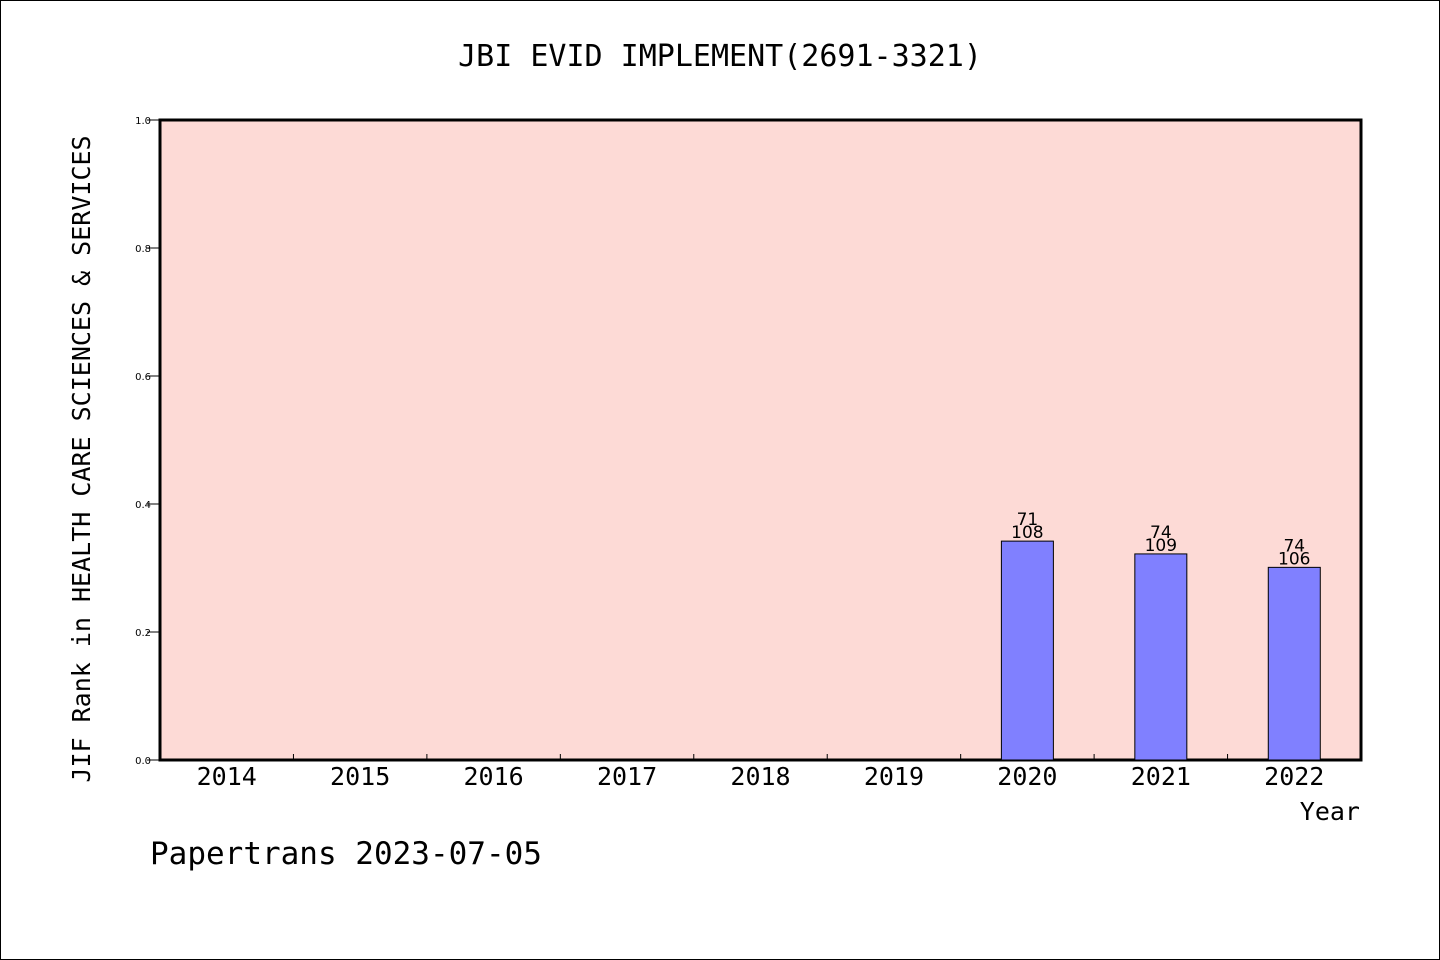 This screenshot has width=1440, height=960. I want to click on x-axis: 2014 2015 2016 2017 2018 2019 2020 2021 2022, so click(760, 772).